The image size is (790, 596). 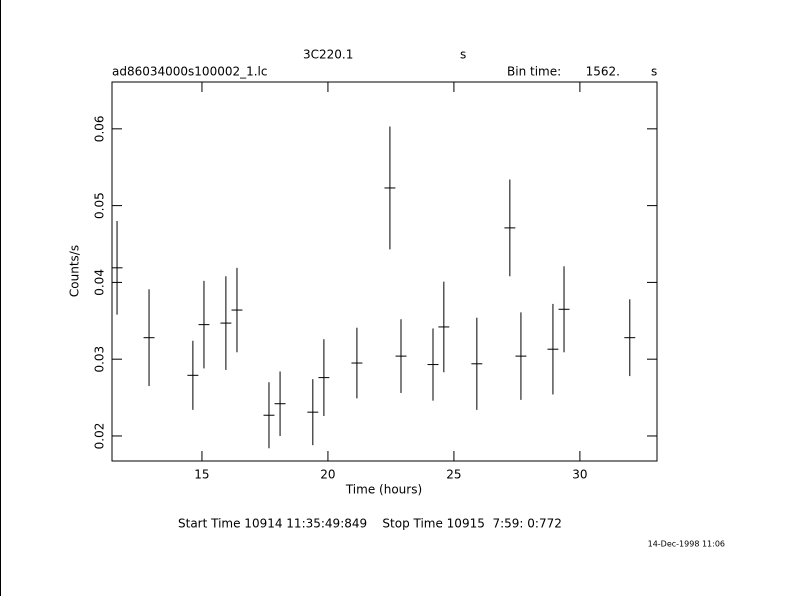 I want to click on y-tick-label: 0.06, so click(x=100, y=128).